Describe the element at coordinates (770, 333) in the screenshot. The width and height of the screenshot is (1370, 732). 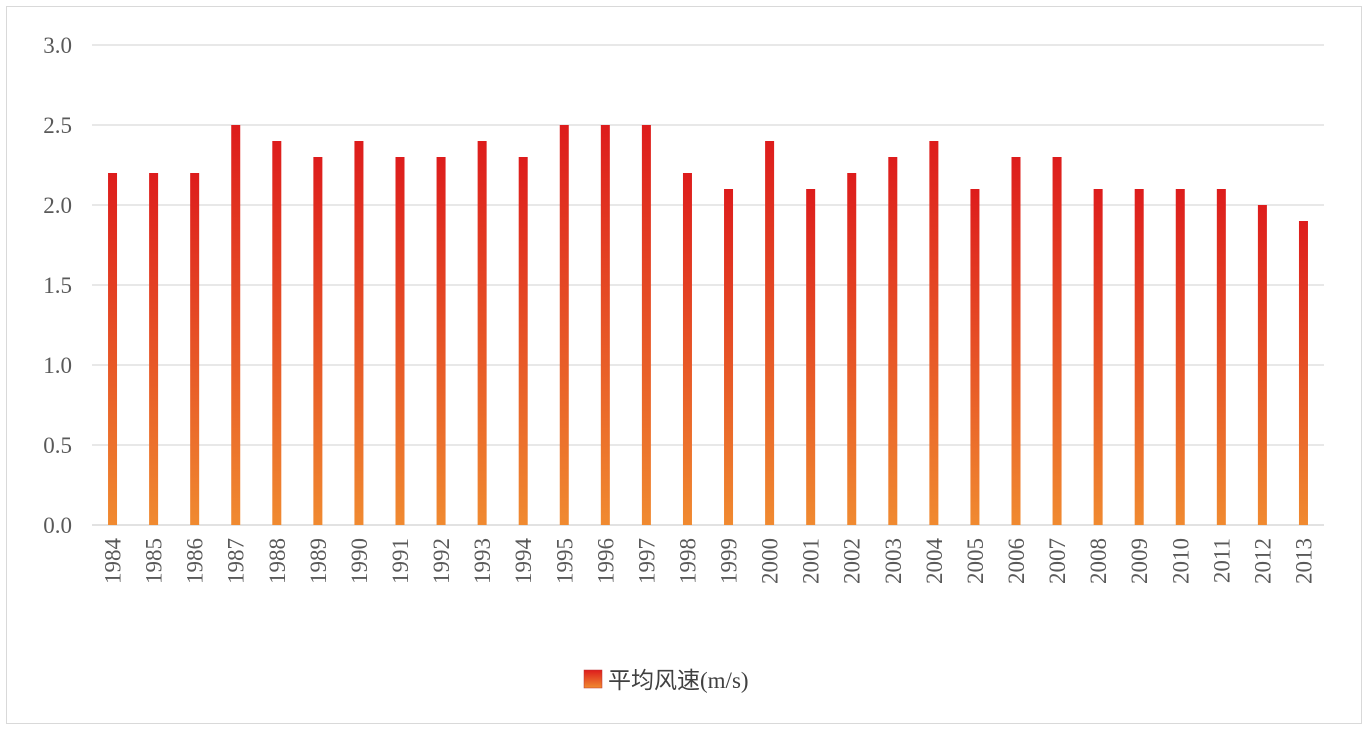
I see `bar-2000` at that location.